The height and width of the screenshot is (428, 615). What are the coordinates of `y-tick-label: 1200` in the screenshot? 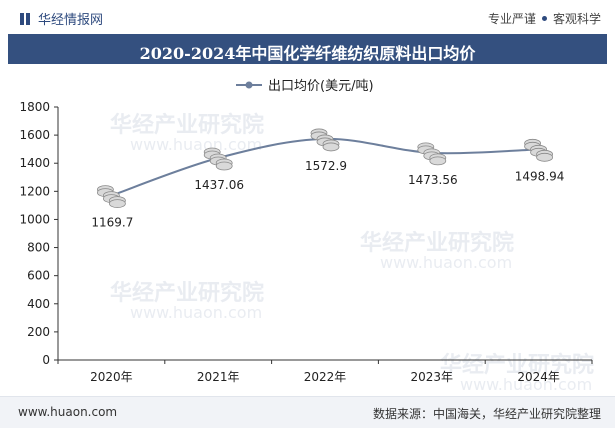 It's located at (34, 191).